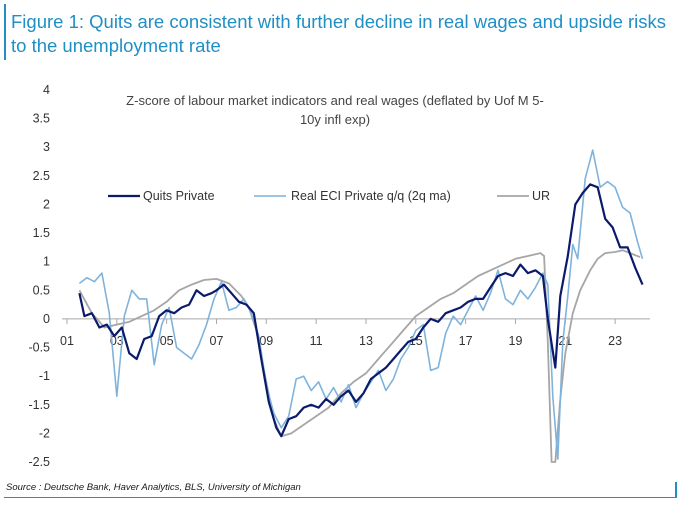 The height and width of the screenshot is (511, 682). I want to click on y-tick-label: 0.5, so click(41, 290).